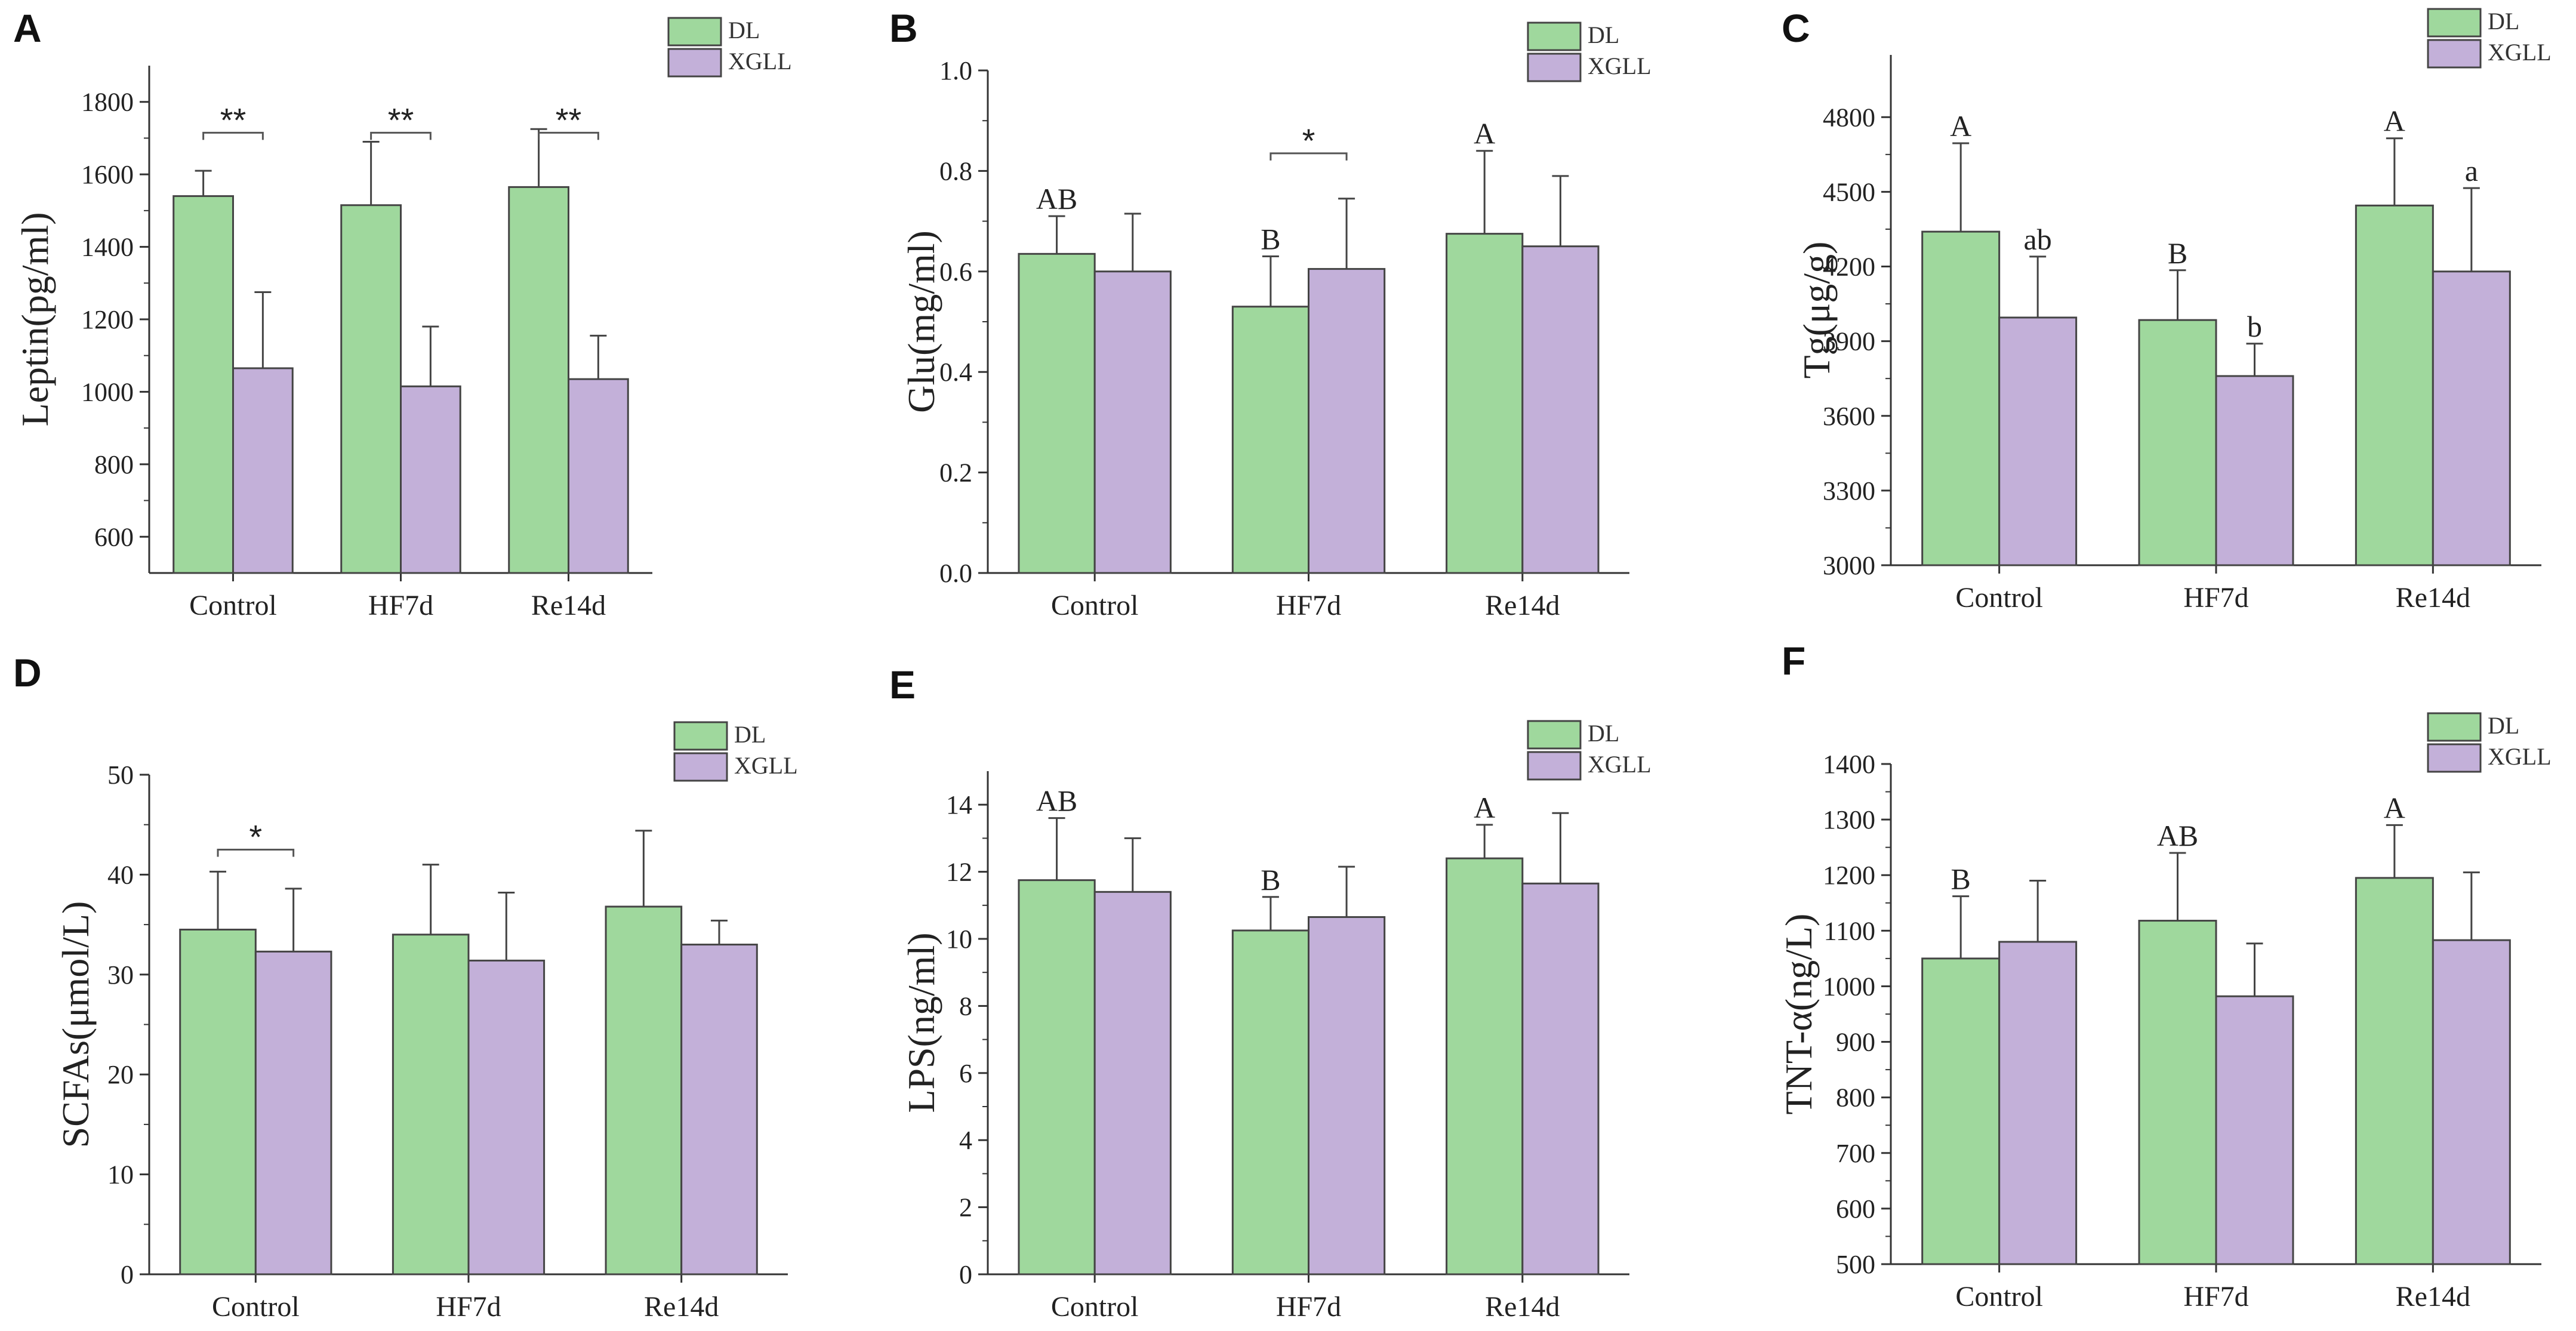 This screenshot has height=1331, width=2576. What do you see at coordinates (965, 1073) in the screenshot?
I see `y-tick-label: 6` at bounding box center [965, 1073].